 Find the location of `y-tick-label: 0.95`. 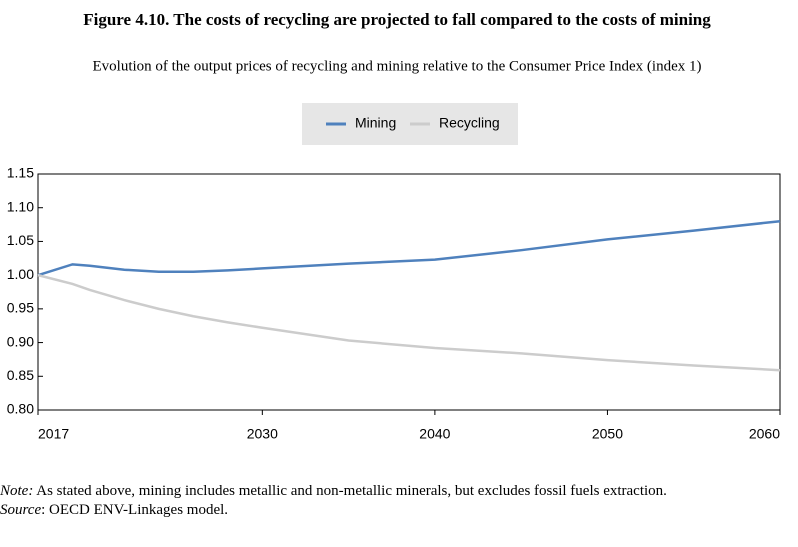

y-tick-label: 0.95 is located at coordinates (20, 308).